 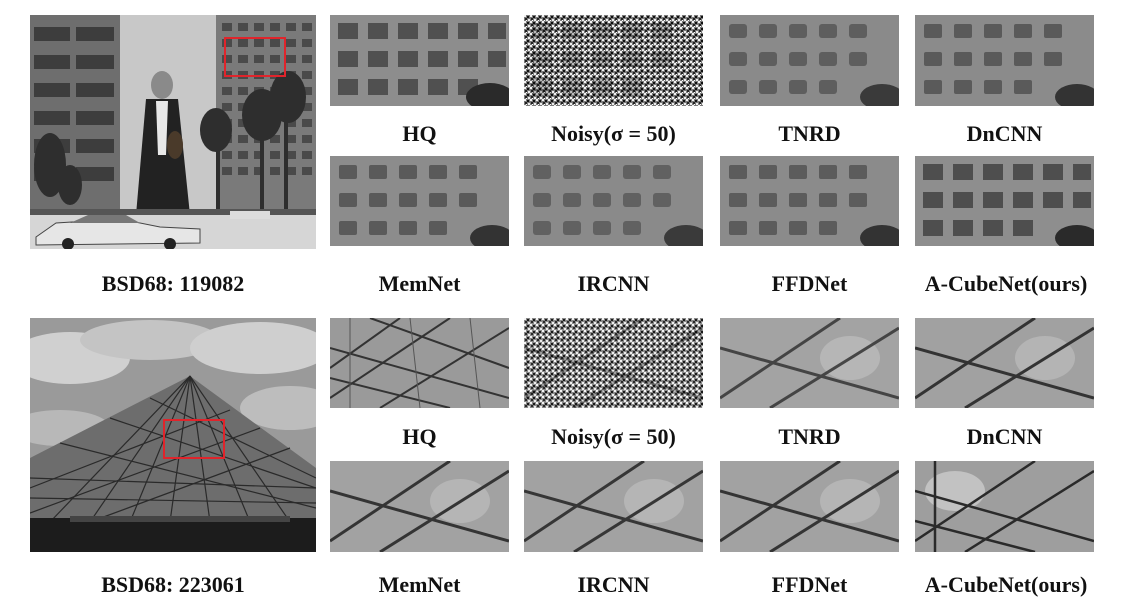 What do you see at coordinates (173, 283) in the screenshot?
I see `dataset-label: BSD68: 119082` at bounding box center [173, 283].